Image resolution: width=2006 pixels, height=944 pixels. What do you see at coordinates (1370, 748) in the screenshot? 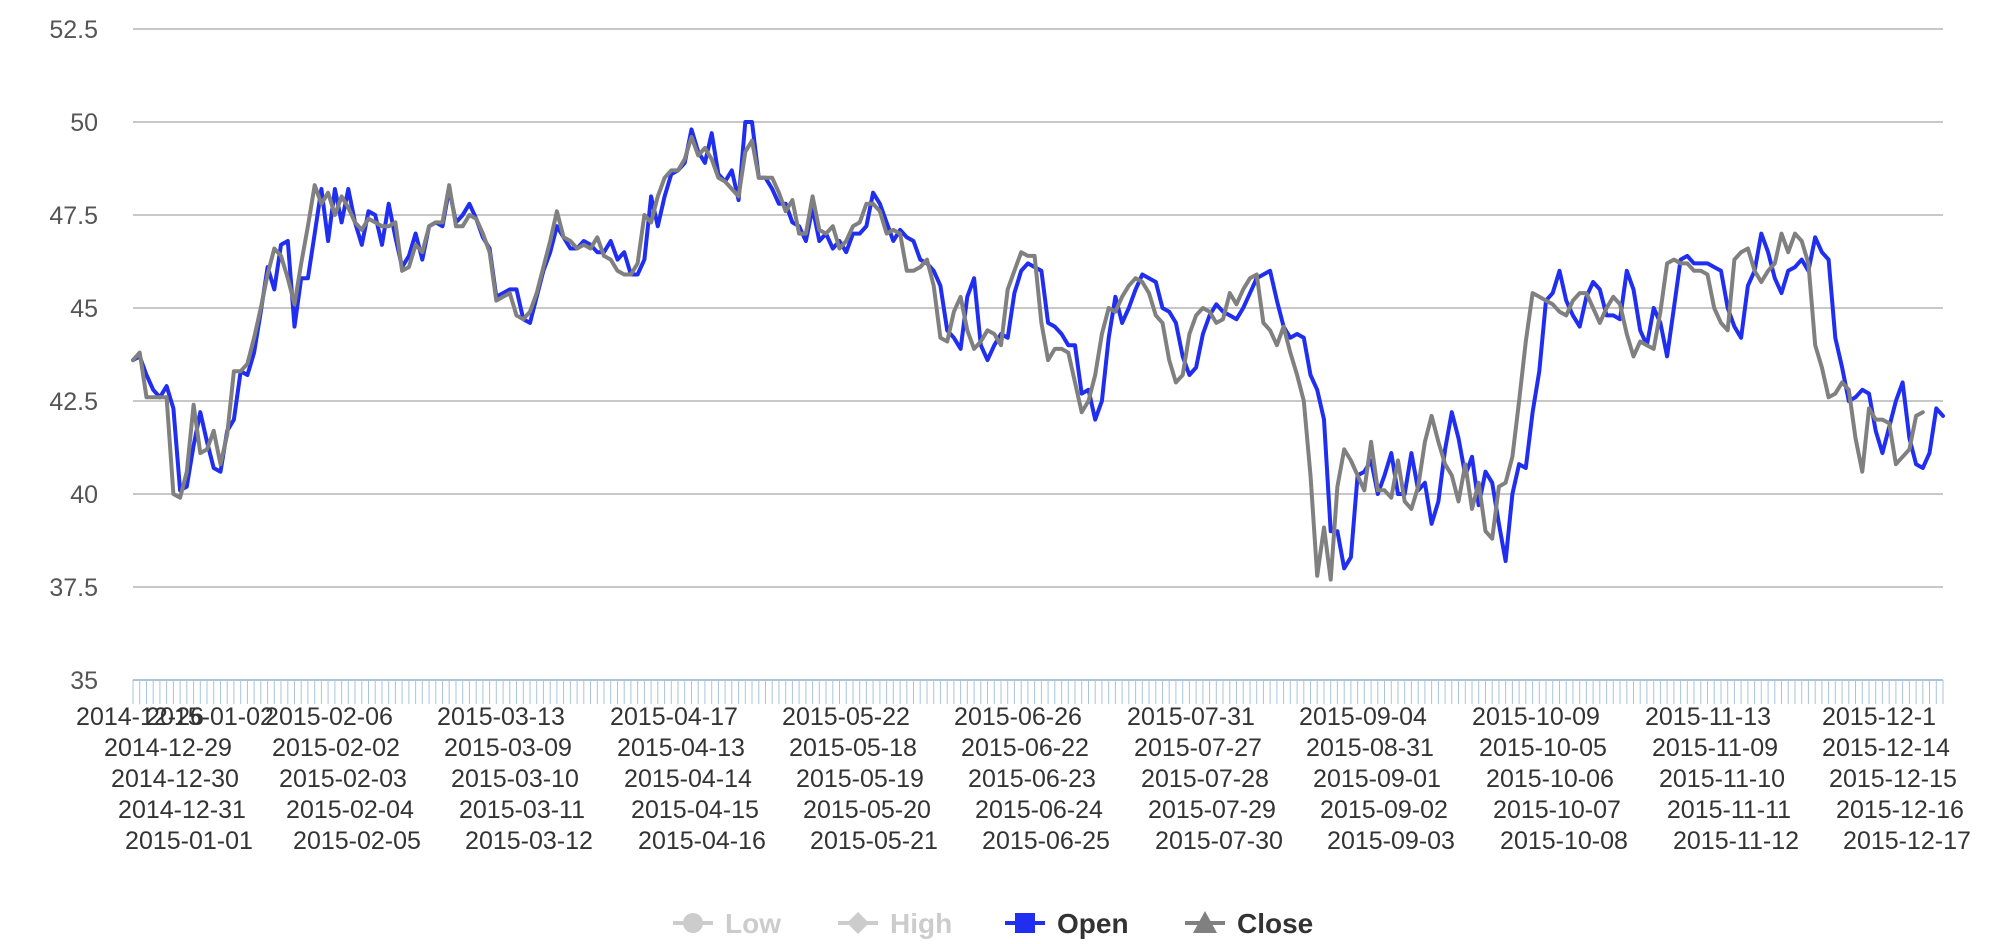
I see `x-tick-label: 2015-08-31` at bounding box center [1370, 748].